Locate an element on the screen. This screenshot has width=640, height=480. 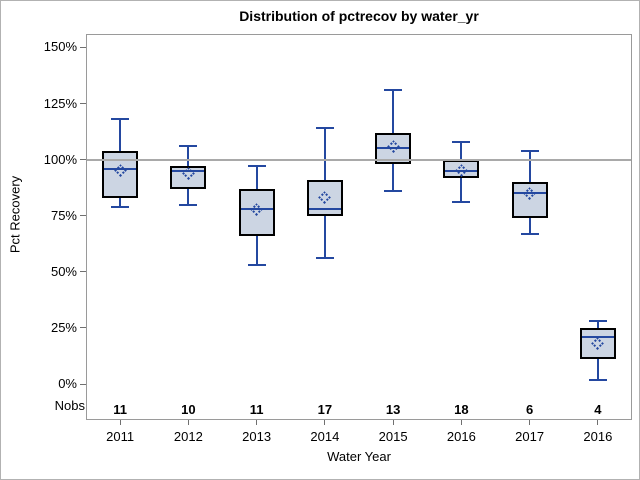
x-tick-label: 2012 is located at coordinates (188, 436).